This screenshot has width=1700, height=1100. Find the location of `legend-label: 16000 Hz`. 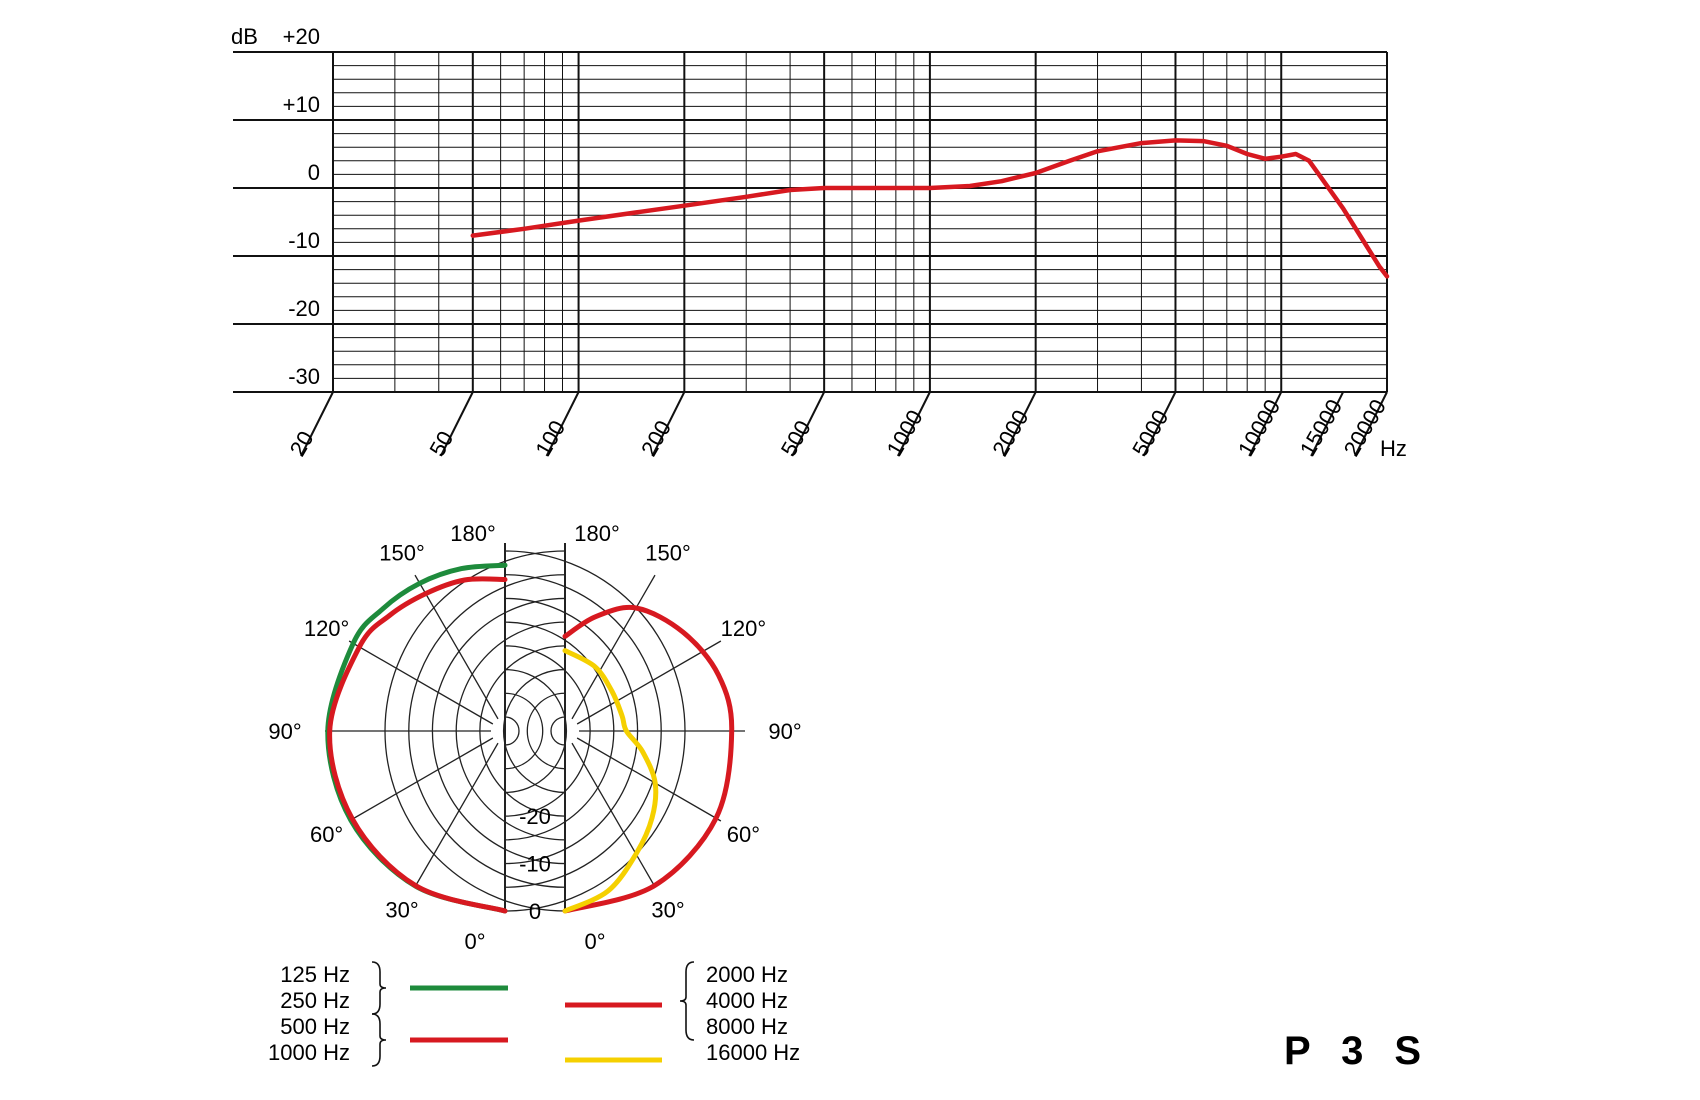

legend-label: 16000 Hz is located at coordinates (753, 1052).